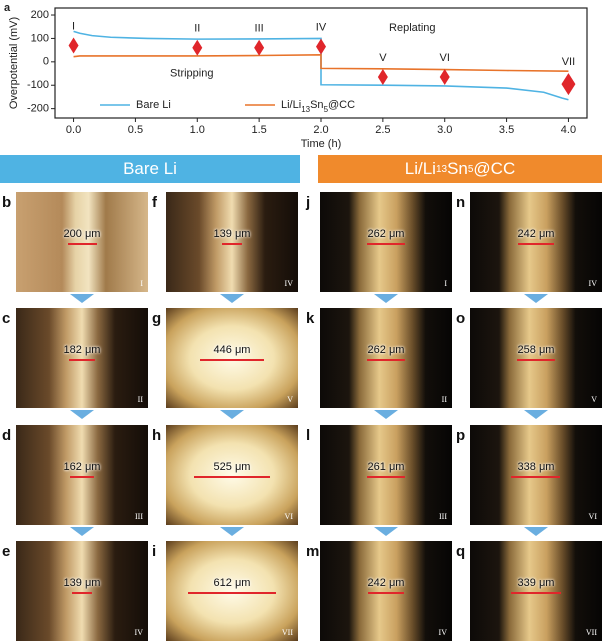 This screenshot has width=602, height=641. I want to click on x-tick-label: 1.0, so click(197, 130).